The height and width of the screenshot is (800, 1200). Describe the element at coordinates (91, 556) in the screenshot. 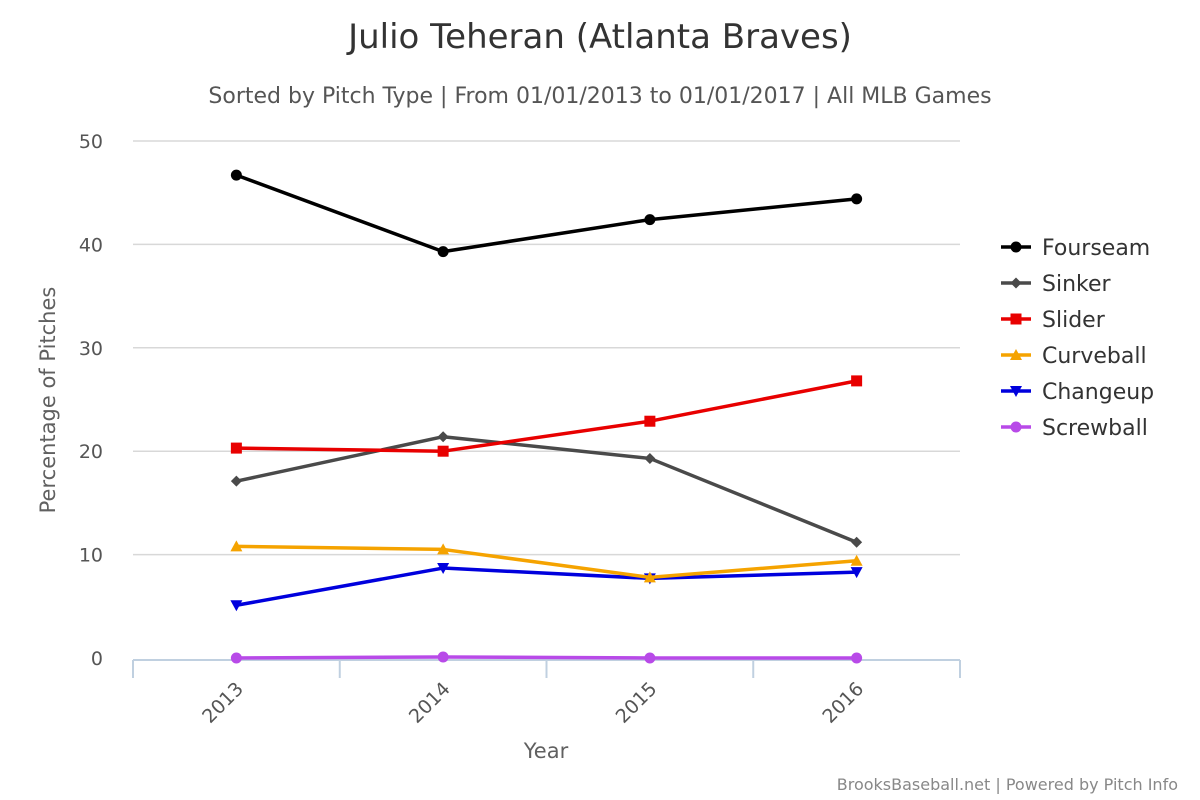

I see `y-tick-label: 10` at that location.